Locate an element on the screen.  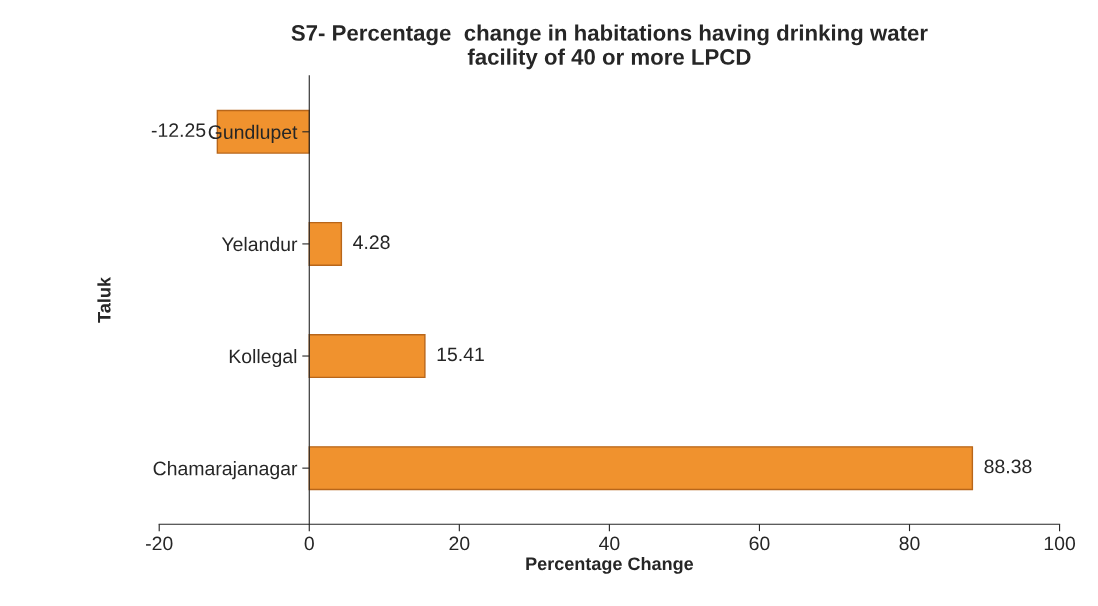
data-label: 4.28 is located at coordinates (371, 242).